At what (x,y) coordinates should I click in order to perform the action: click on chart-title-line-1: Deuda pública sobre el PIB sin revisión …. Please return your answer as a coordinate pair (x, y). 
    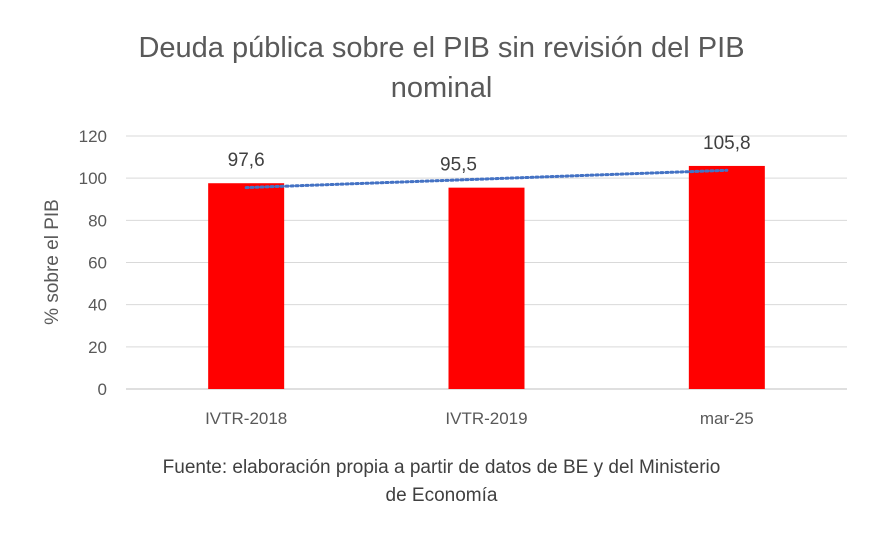
    Looking at the image, I should click on (441, 48).